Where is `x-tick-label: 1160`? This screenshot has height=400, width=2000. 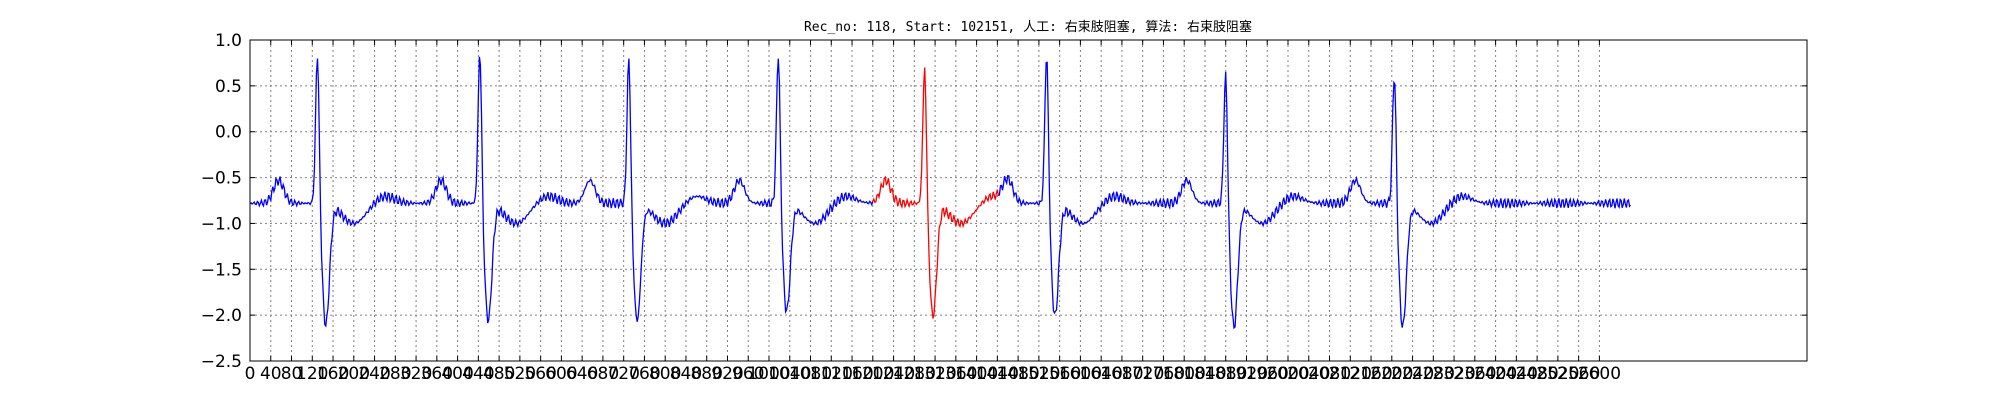
x-tick-label: 1160 is located at coordinates (851, 374).